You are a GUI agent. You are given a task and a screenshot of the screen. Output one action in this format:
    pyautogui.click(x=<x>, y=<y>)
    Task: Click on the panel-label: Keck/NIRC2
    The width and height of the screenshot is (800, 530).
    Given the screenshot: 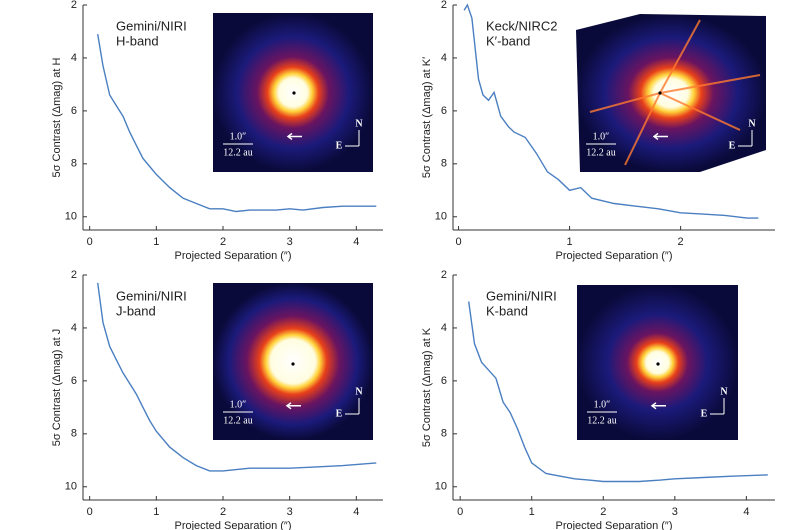 What is the action you would take?
    pyautogui.click(x=522, y=25)
    